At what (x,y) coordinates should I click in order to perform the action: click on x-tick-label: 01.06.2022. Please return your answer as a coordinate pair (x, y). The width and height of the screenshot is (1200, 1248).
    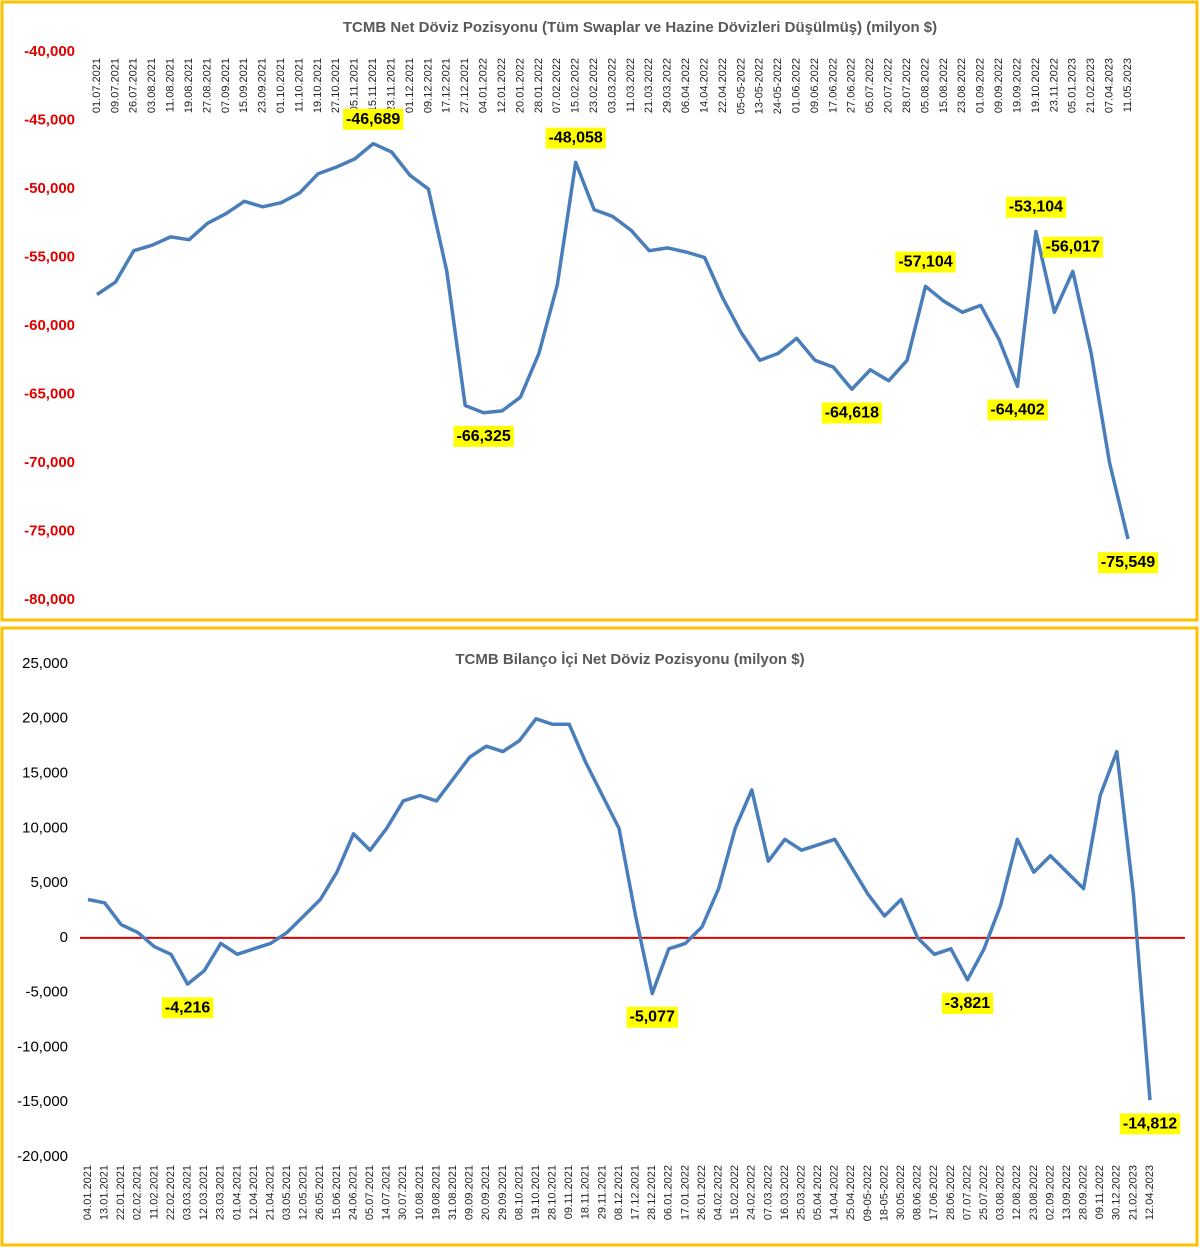
    Looking at the image, I should click on (797, 85).